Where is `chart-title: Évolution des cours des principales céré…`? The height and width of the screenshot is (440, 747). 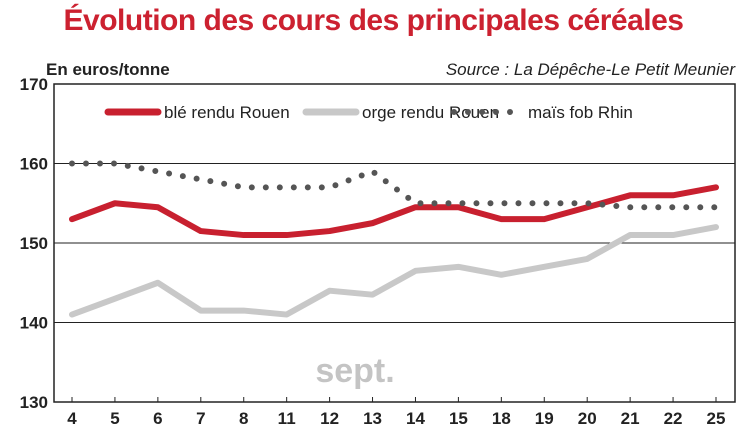
chart-title: Évolution des cours des principales céré… is located at coordinates (373, 20).